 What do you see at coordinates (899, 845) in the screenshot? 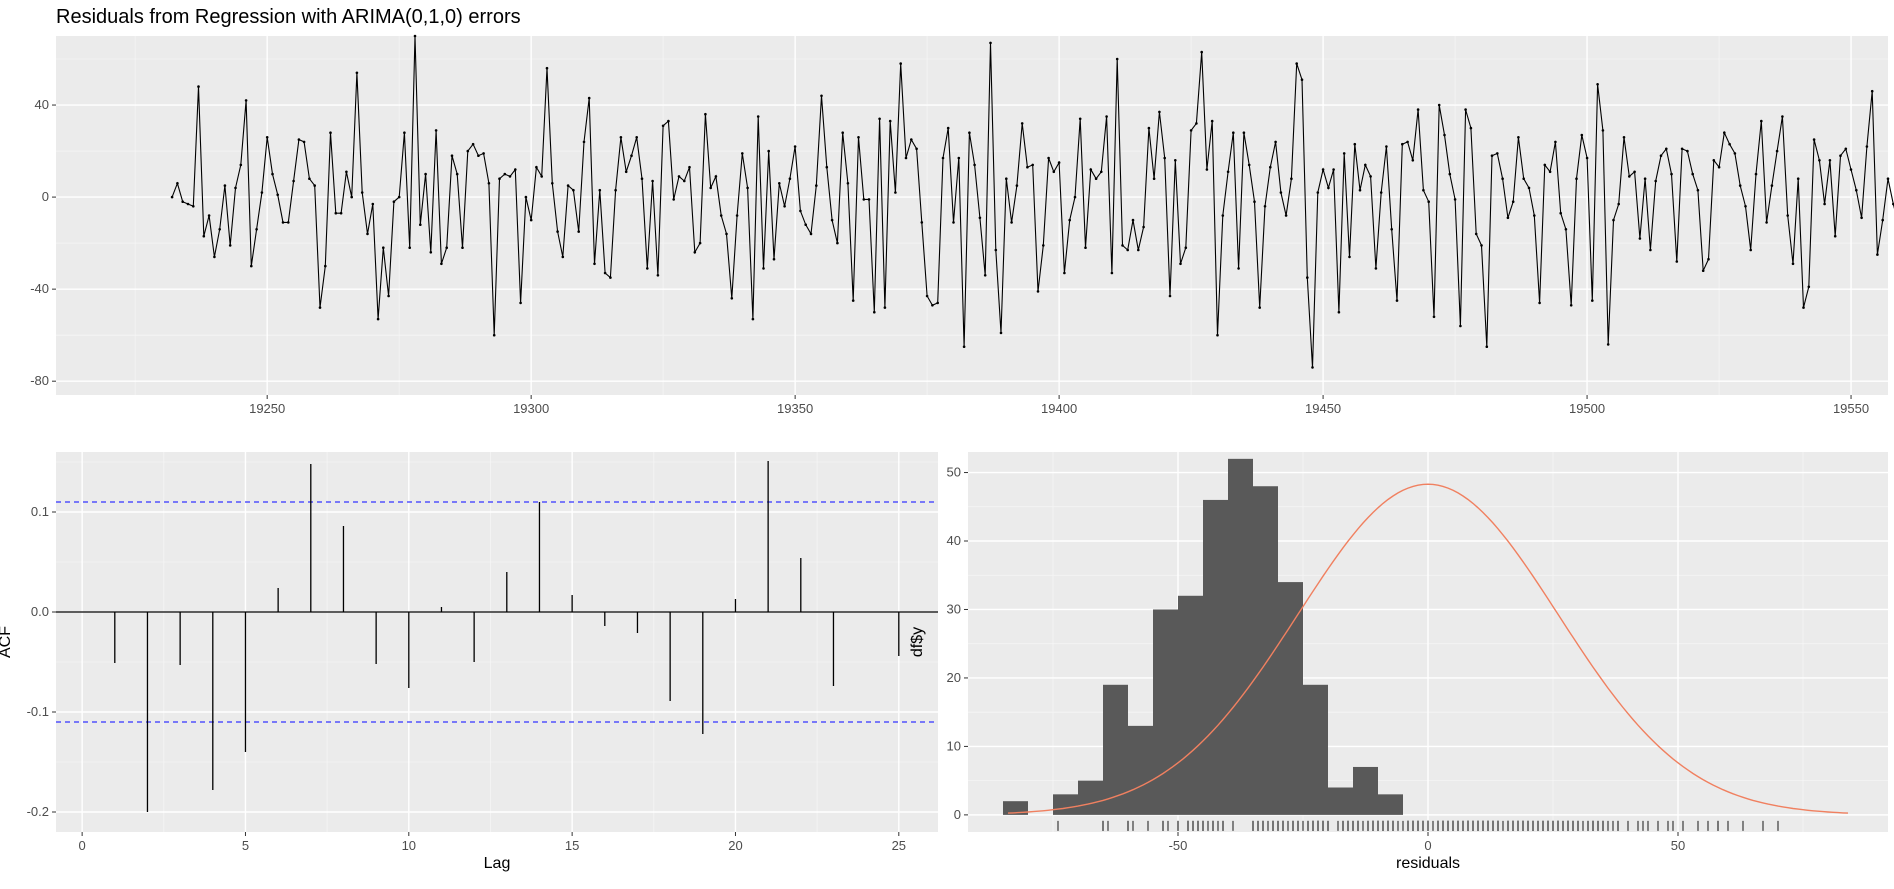
I see `x-tick-label: 25` at bounding box center [899, 845].